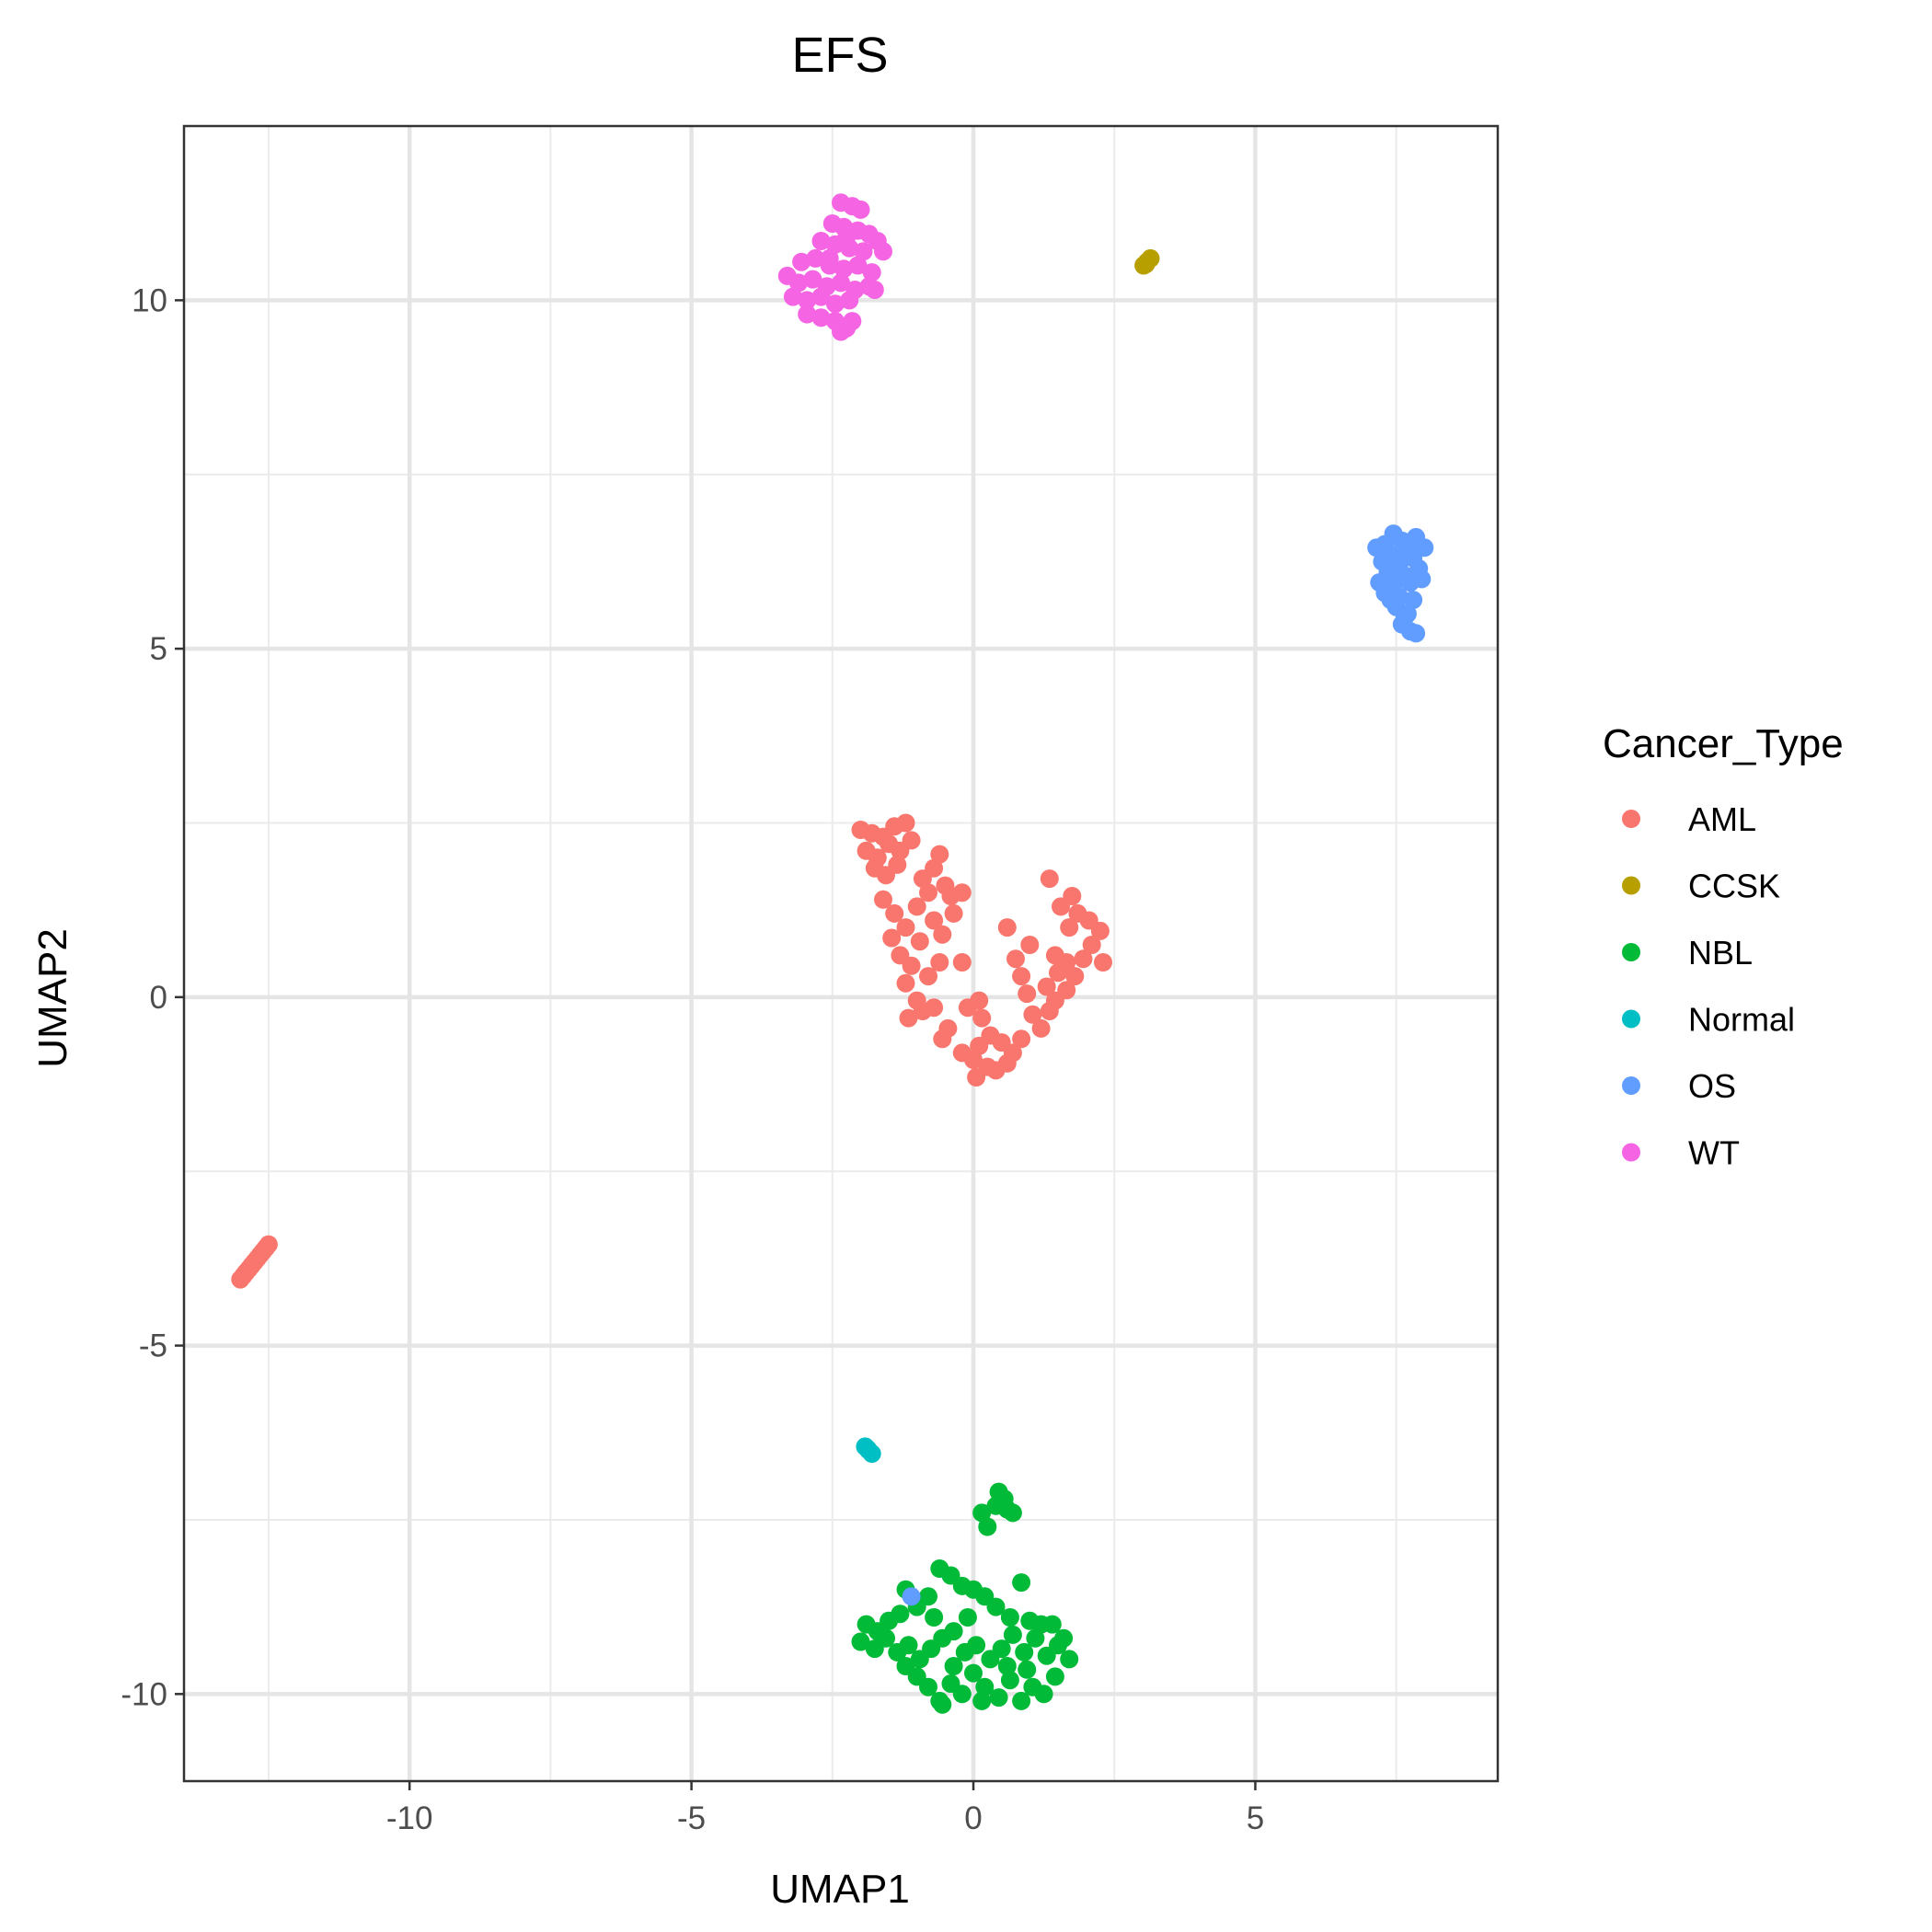 This screenshot has width=1932, height=1932. What do you see at coordinates (409, 1818) in the screenshot?
I see `x-tick-label: -10` at bounding box center [409, 1818].